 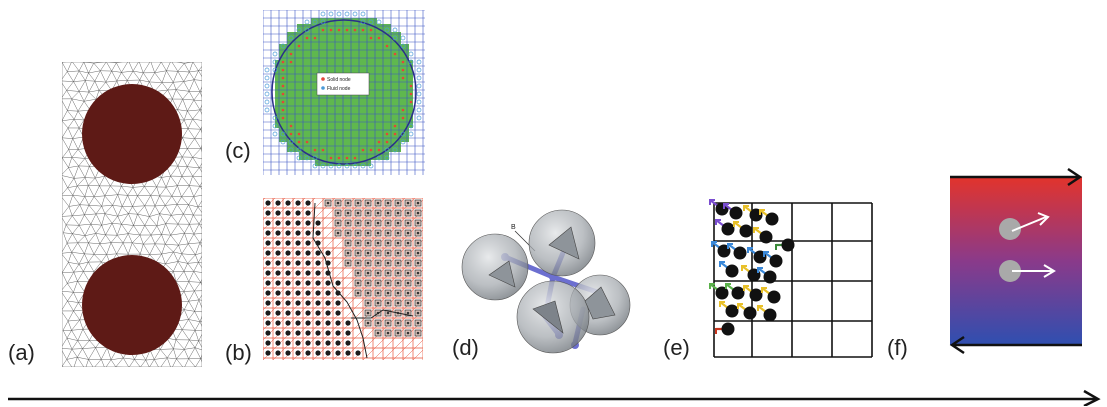 I want to click on velocity-arrow-upper, so click(x=1029, y=224).